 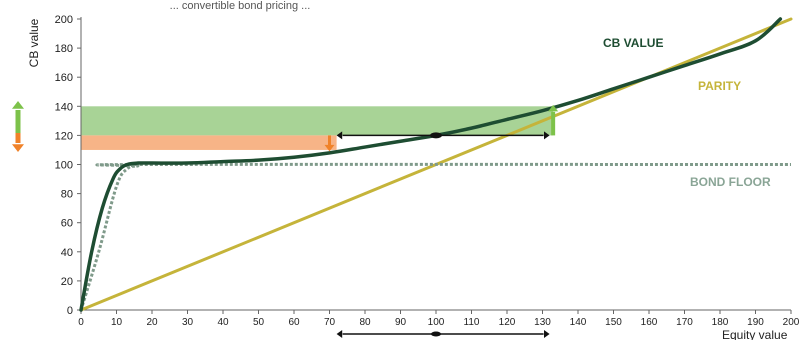 What do you see at coordinates (18, 148) in the screenshot?
I see `legend-down-arrow-head` at bounding box center [18, 148].